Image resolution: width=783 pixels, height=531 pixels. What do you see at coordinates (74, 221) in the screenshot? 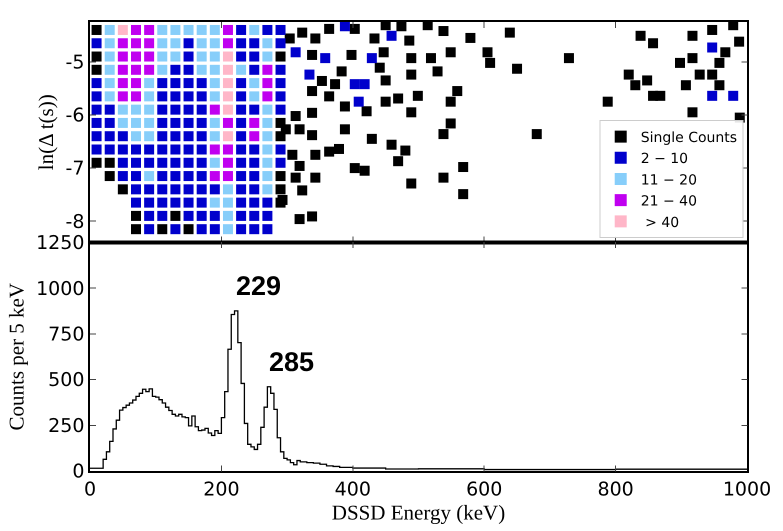
I see `y-tick-label: -8` at bounding box center [74, 221].